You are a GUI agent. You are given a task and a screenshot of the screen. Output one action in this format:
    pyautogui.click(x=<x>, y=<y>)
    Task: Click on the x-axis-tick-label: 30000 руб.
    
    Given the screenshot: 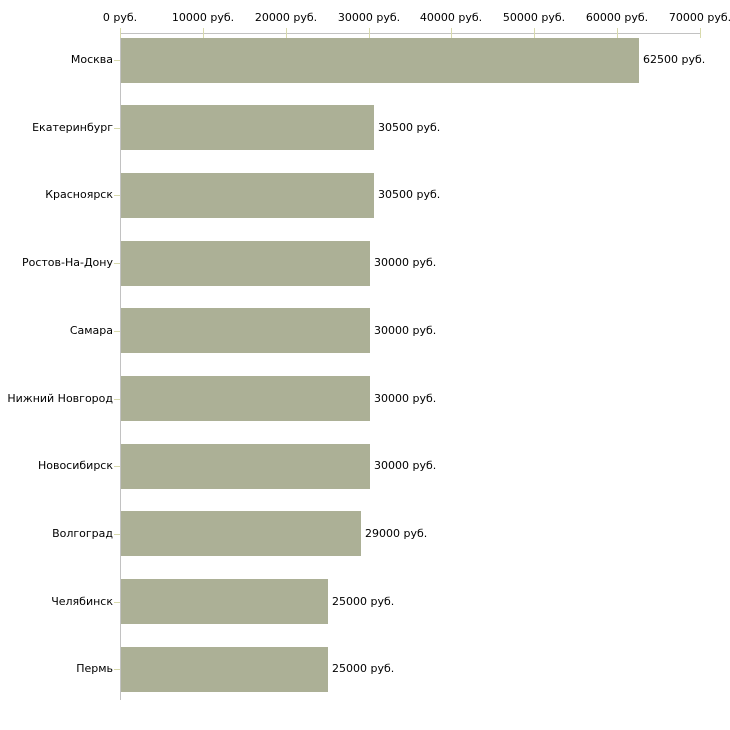 What is the action you would take?
    pyautogui.click(x=369, y=17)
    